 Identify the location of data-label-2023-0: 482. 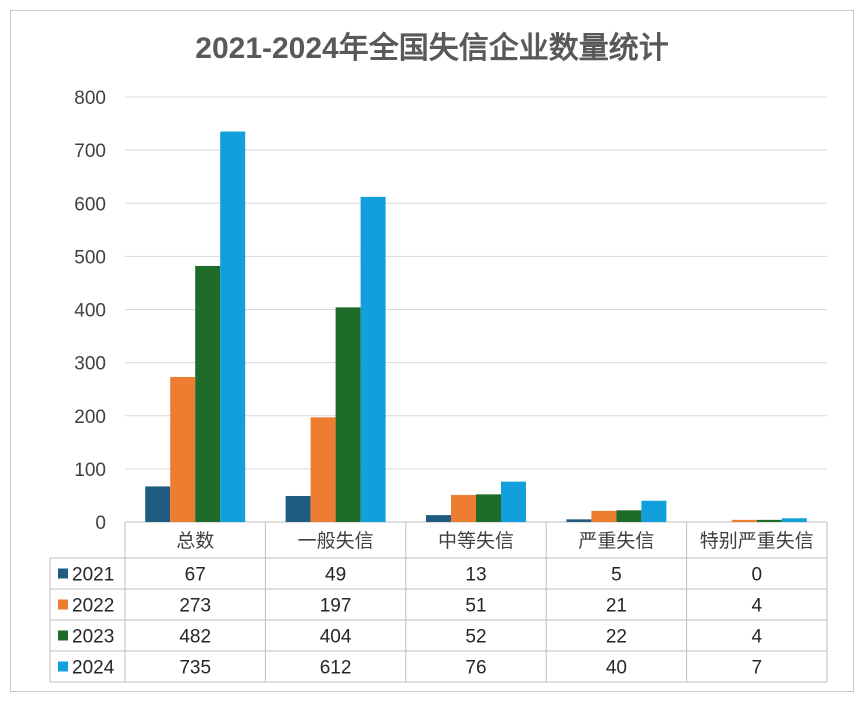
(195, 637).